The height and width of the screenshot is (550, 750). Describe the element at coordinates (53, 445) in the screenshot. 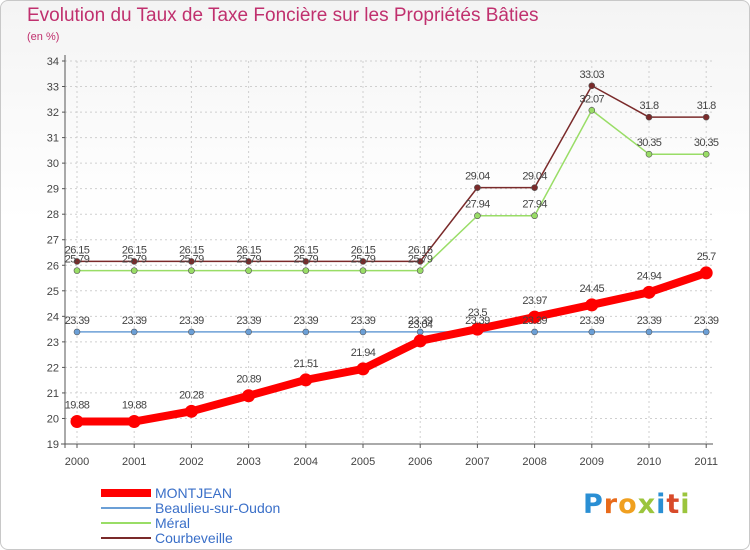

I see `y-tick-label: 19` at that location.